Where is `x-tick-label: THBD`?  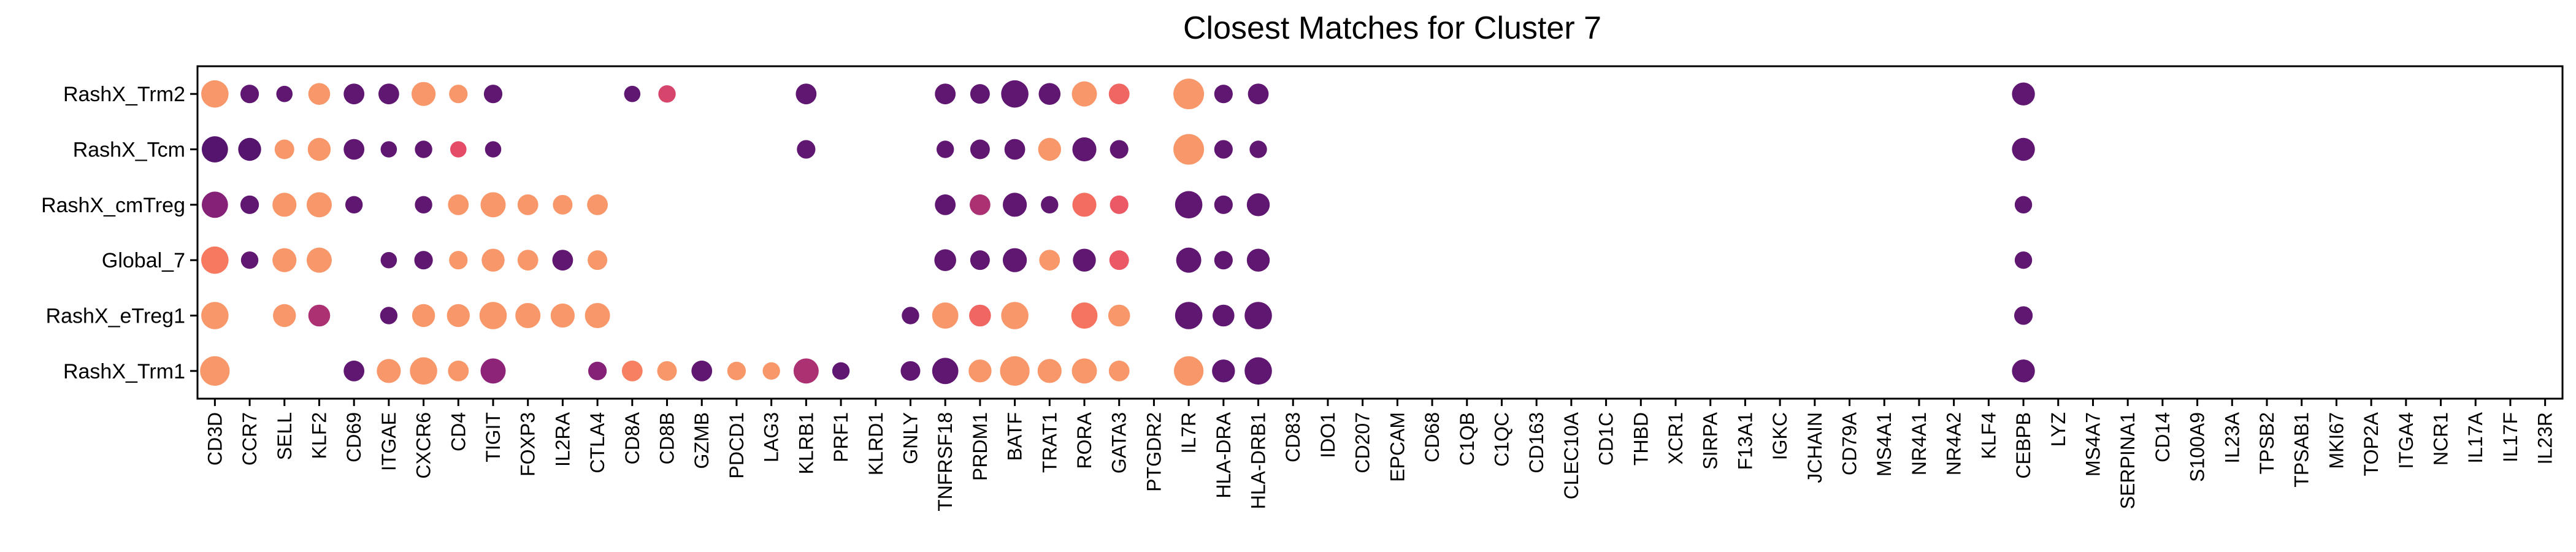
x-tick-label: THBD is located at coordinates (1641, 439).